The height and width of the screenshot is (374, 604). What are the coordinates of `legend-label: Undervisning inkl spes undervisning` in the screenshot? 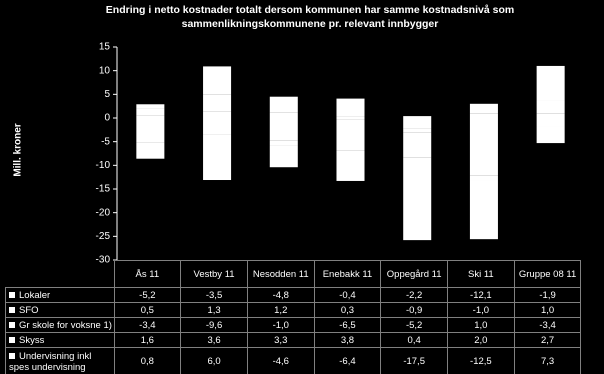 It's located at (50, 361).